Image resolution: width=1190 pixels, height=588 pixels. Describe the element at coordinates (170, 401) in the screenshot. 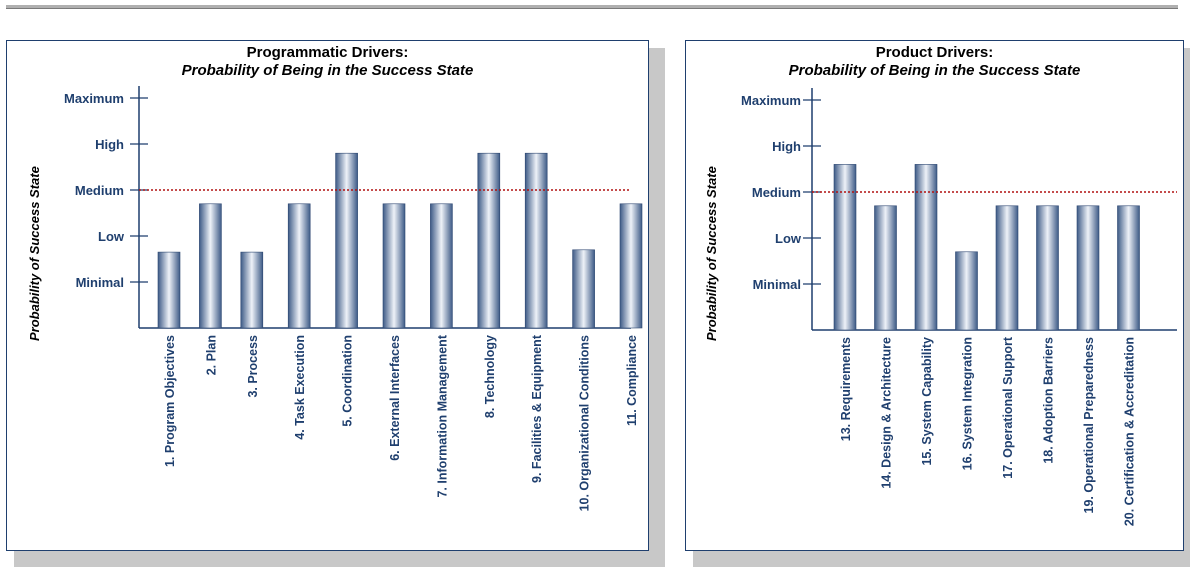

I see `x-tick-label: 1. Program Objectives` at that location.